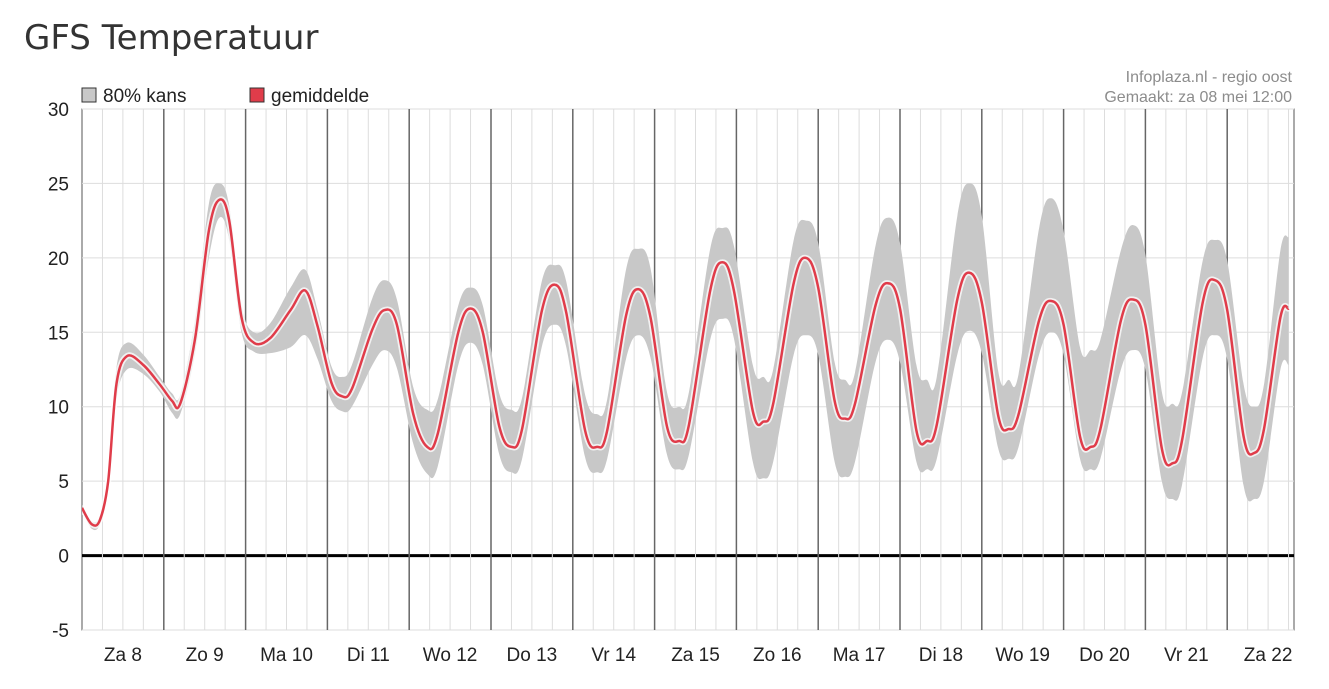  I want to click on x-tick-label: Ma 17, so click(859, 655).